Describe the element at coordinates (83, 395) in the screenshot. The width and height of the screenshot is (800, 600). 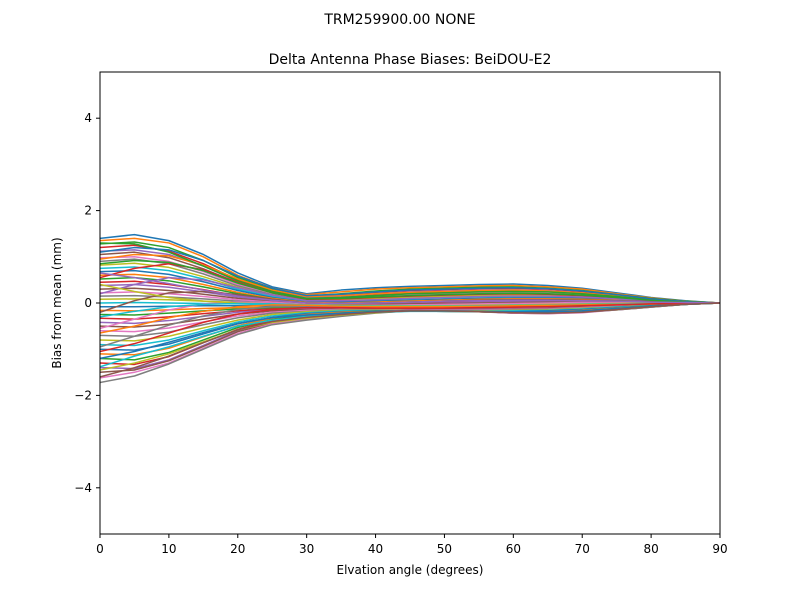
I see `y-tick-label: −2` at that location.